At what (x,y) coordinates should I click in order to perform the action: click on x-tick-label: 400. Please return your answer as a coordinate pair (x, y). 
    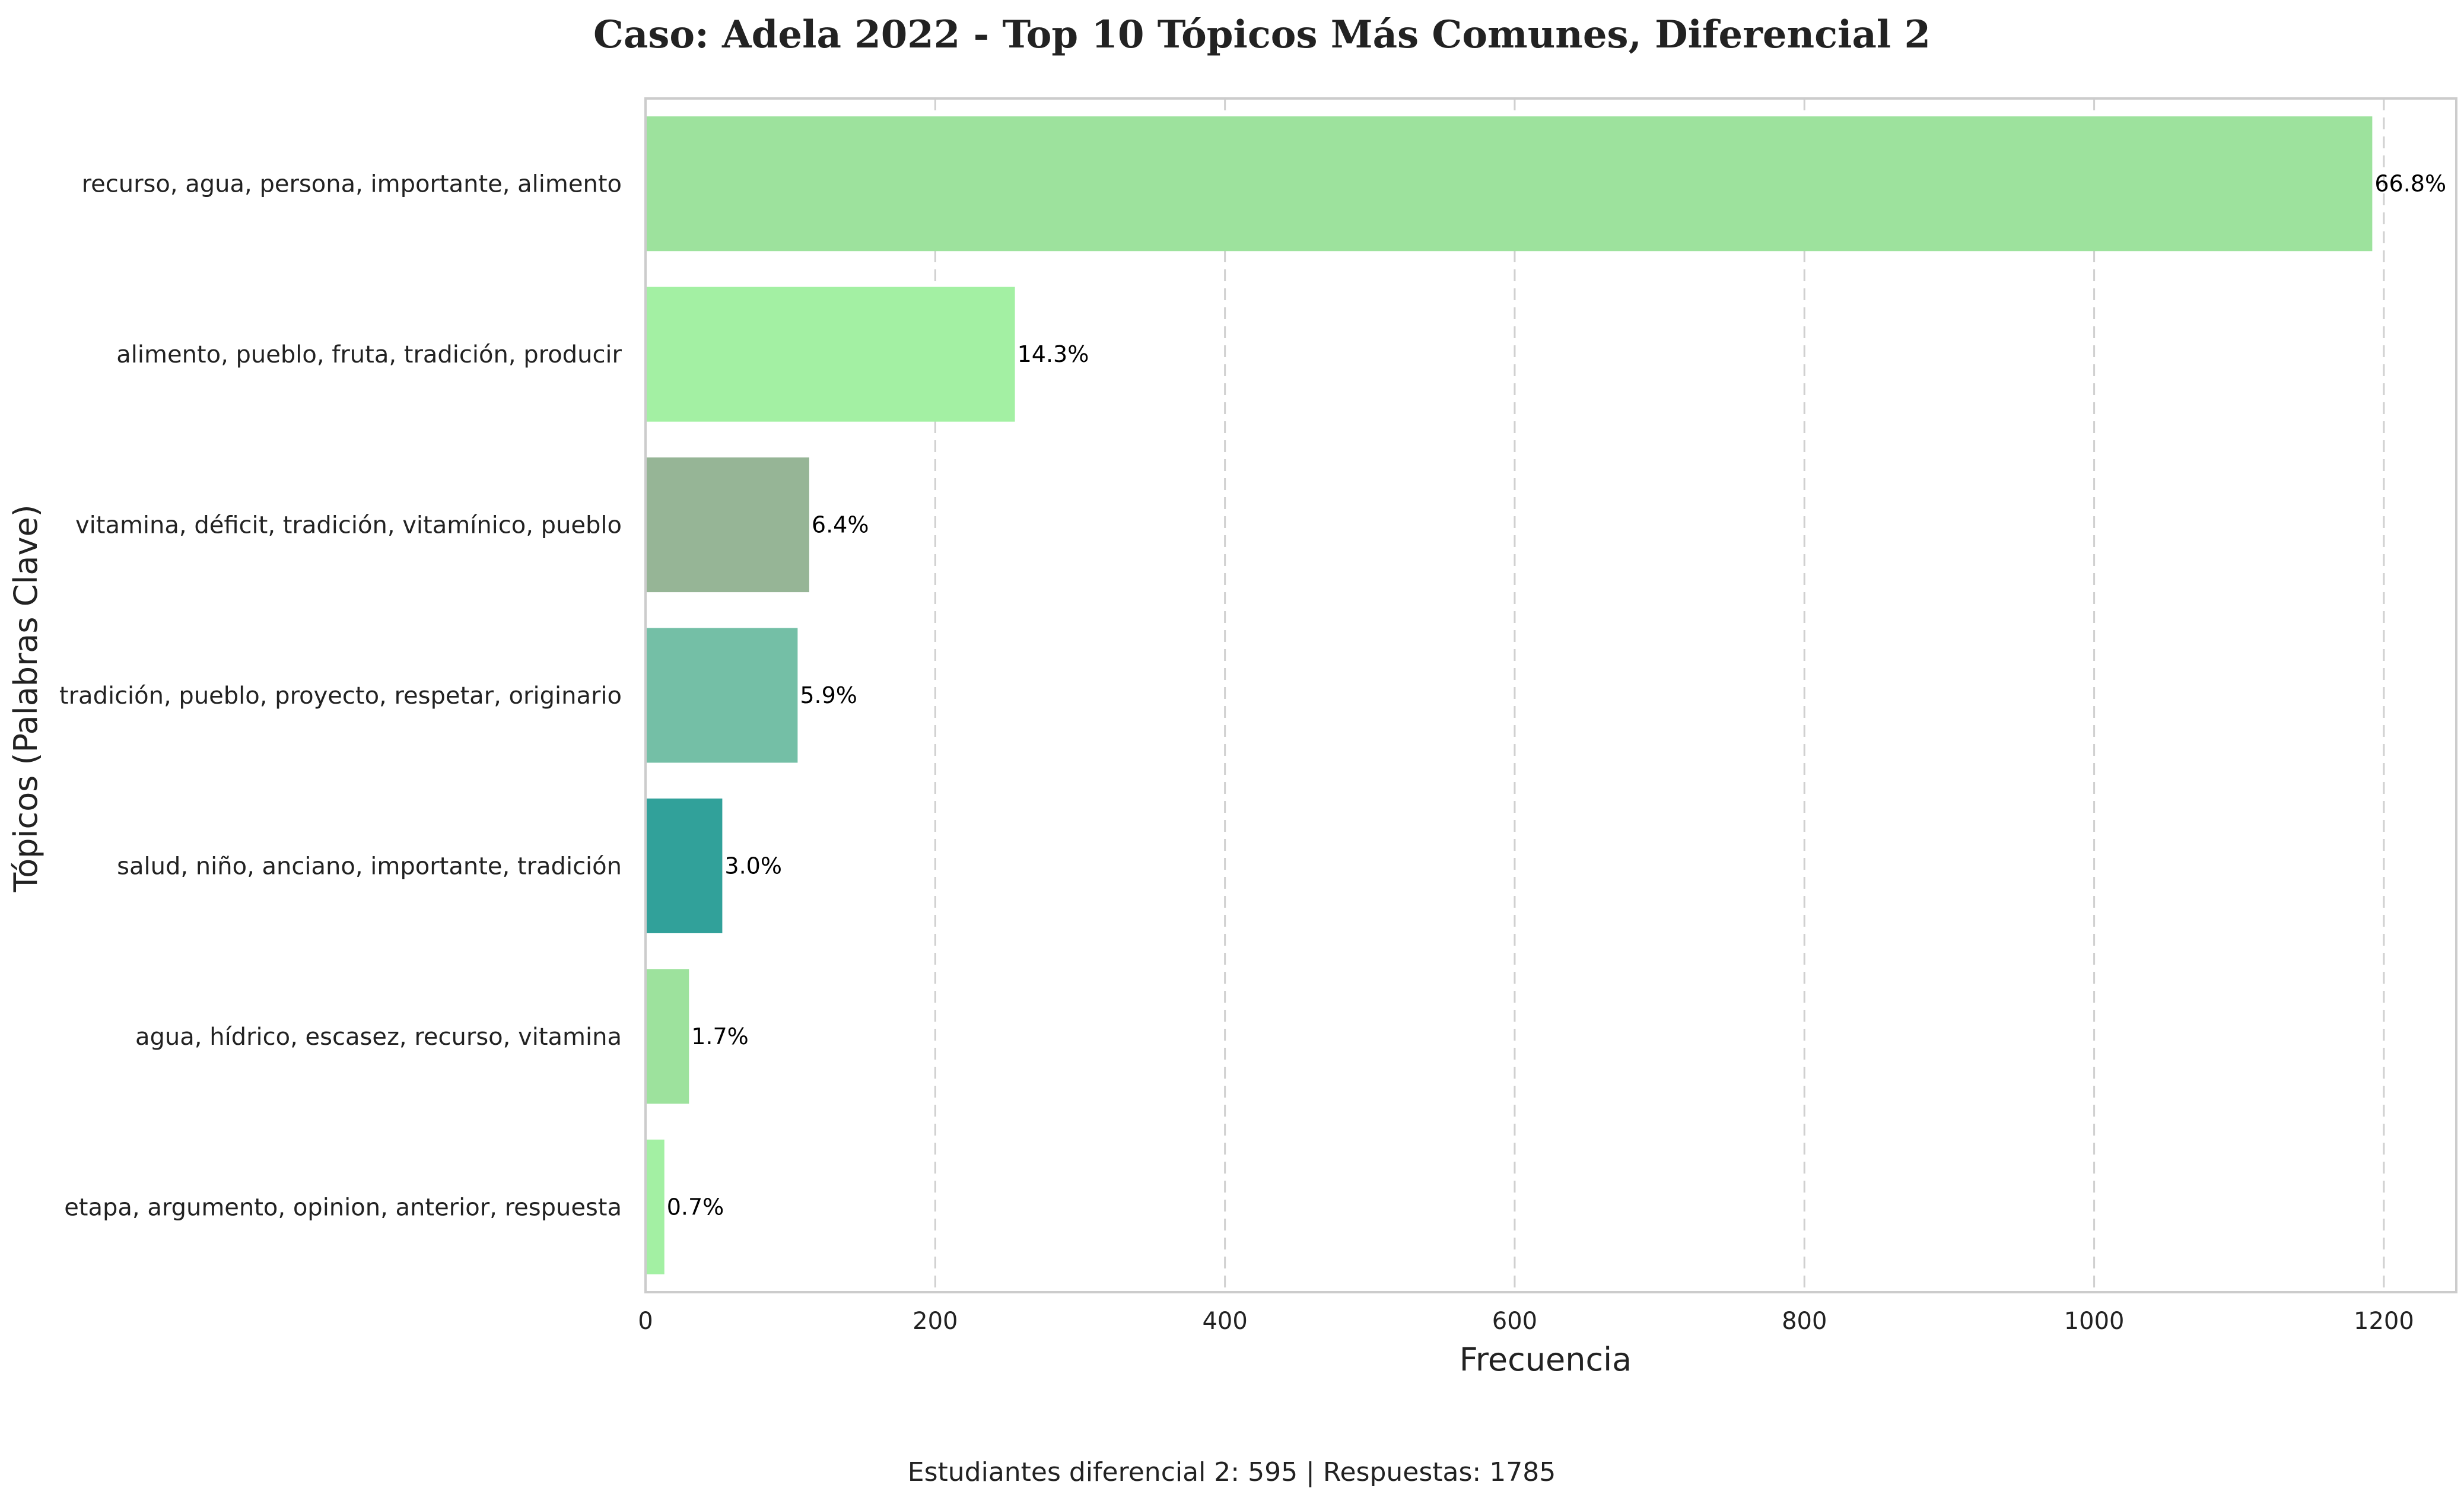
    Looking at the image, I should click on (1224, 1321).